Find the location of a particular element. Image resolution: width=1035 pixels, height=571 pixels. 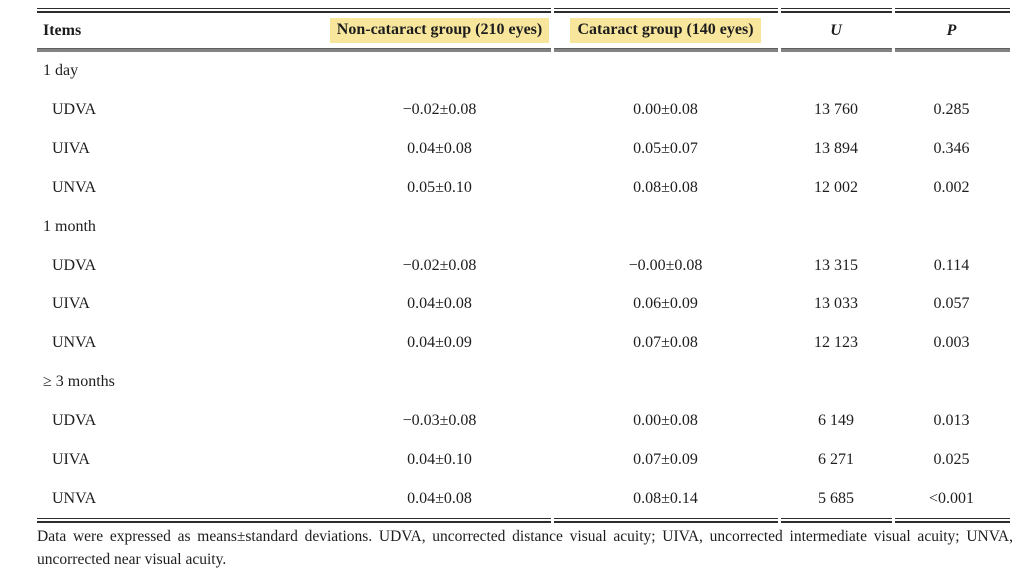

value-cataract: 0.08±0.14 is located at coordinates (665, 499).